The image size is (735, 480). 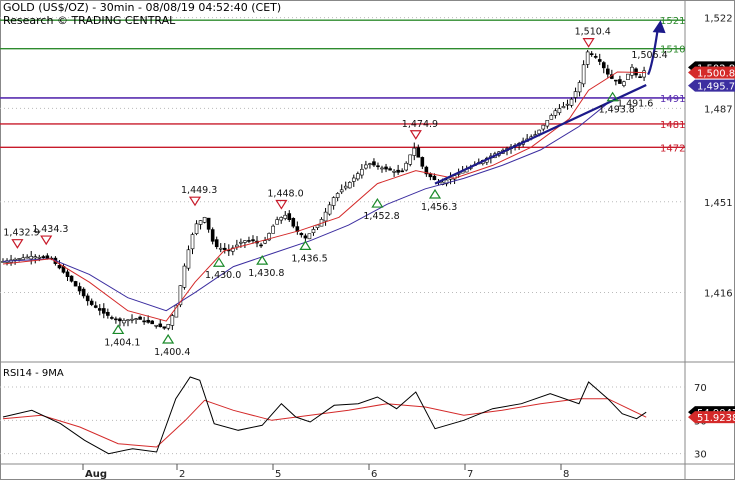 I want to click on level-label-1510: 1510, so click(x=672, y=50).